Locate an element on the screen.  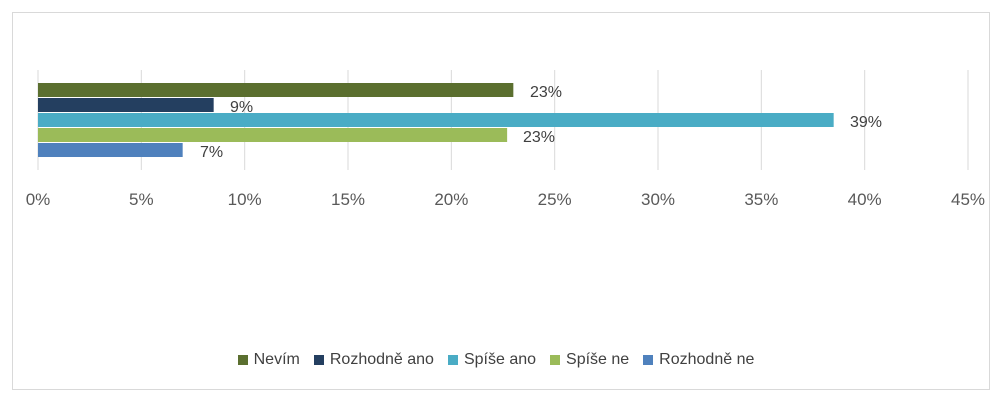
legend-label: Rozhodně ne is located at coordinates (707, 359).